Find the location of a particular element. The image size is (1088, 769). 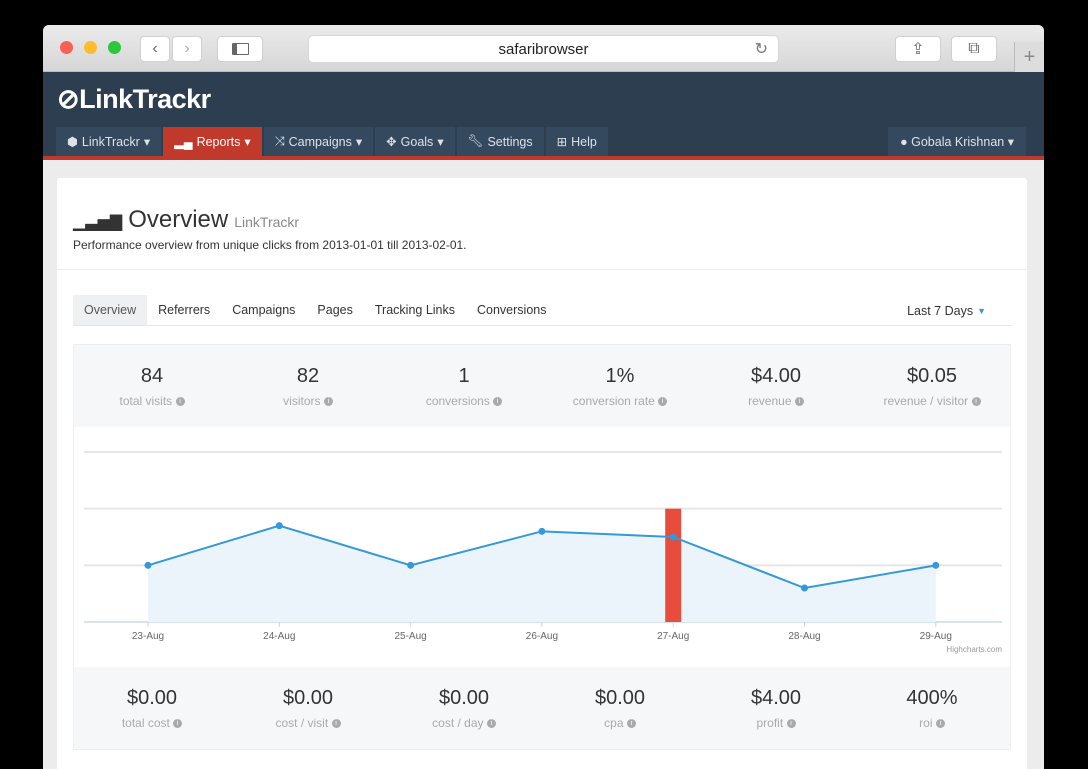

stat-label-text: total visits is located at coordinates (146, 400).